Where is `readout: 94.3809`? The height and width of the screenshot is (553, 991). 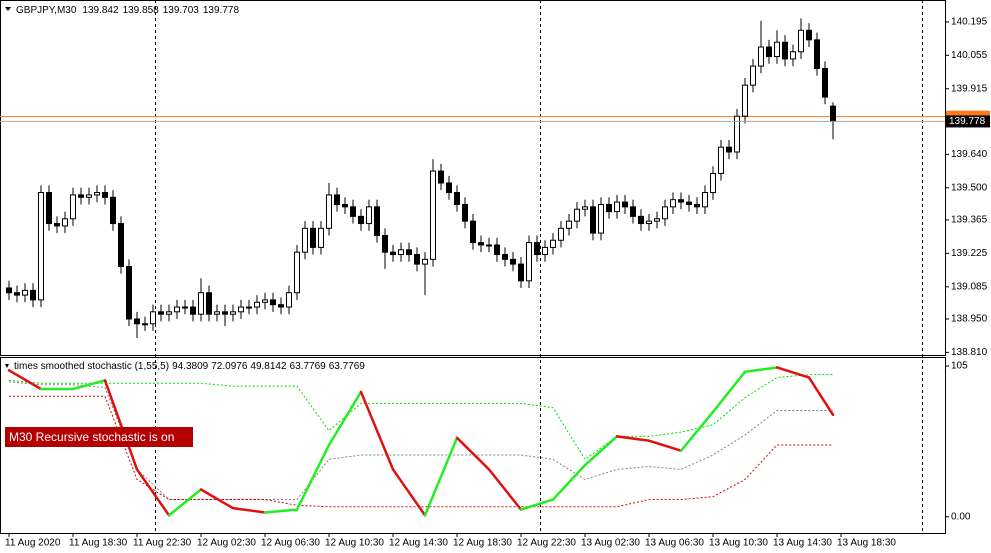 readout: 94.3809 is located at coordinates (190, 366).